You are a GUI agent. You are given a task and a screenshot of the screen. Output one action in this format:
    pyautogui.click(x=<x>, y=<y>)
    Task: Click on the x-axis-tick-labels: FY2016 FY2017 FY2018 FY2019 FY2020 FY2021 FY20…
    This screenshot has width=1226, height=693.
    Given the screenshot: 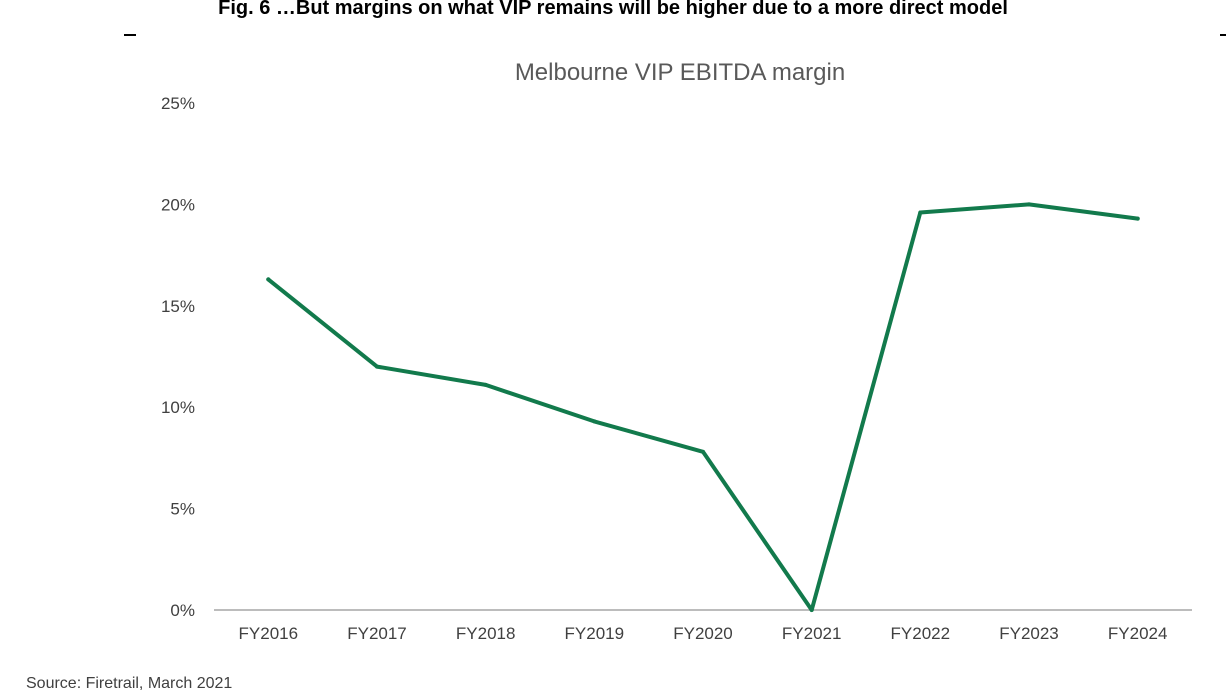 What is the action you would take?
    pyautogui.click(x=703, y=633)
    